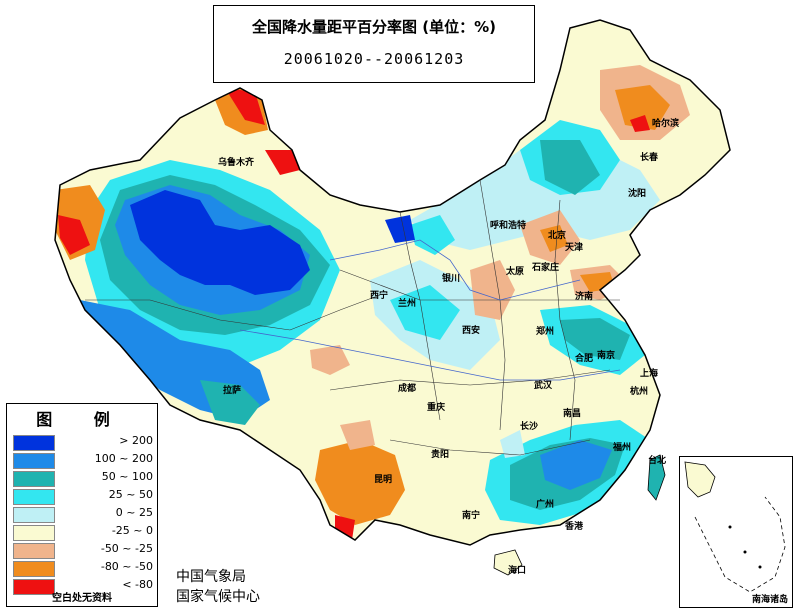  I want to click on legend-row: 50 ~ 100, so click(83, 478).